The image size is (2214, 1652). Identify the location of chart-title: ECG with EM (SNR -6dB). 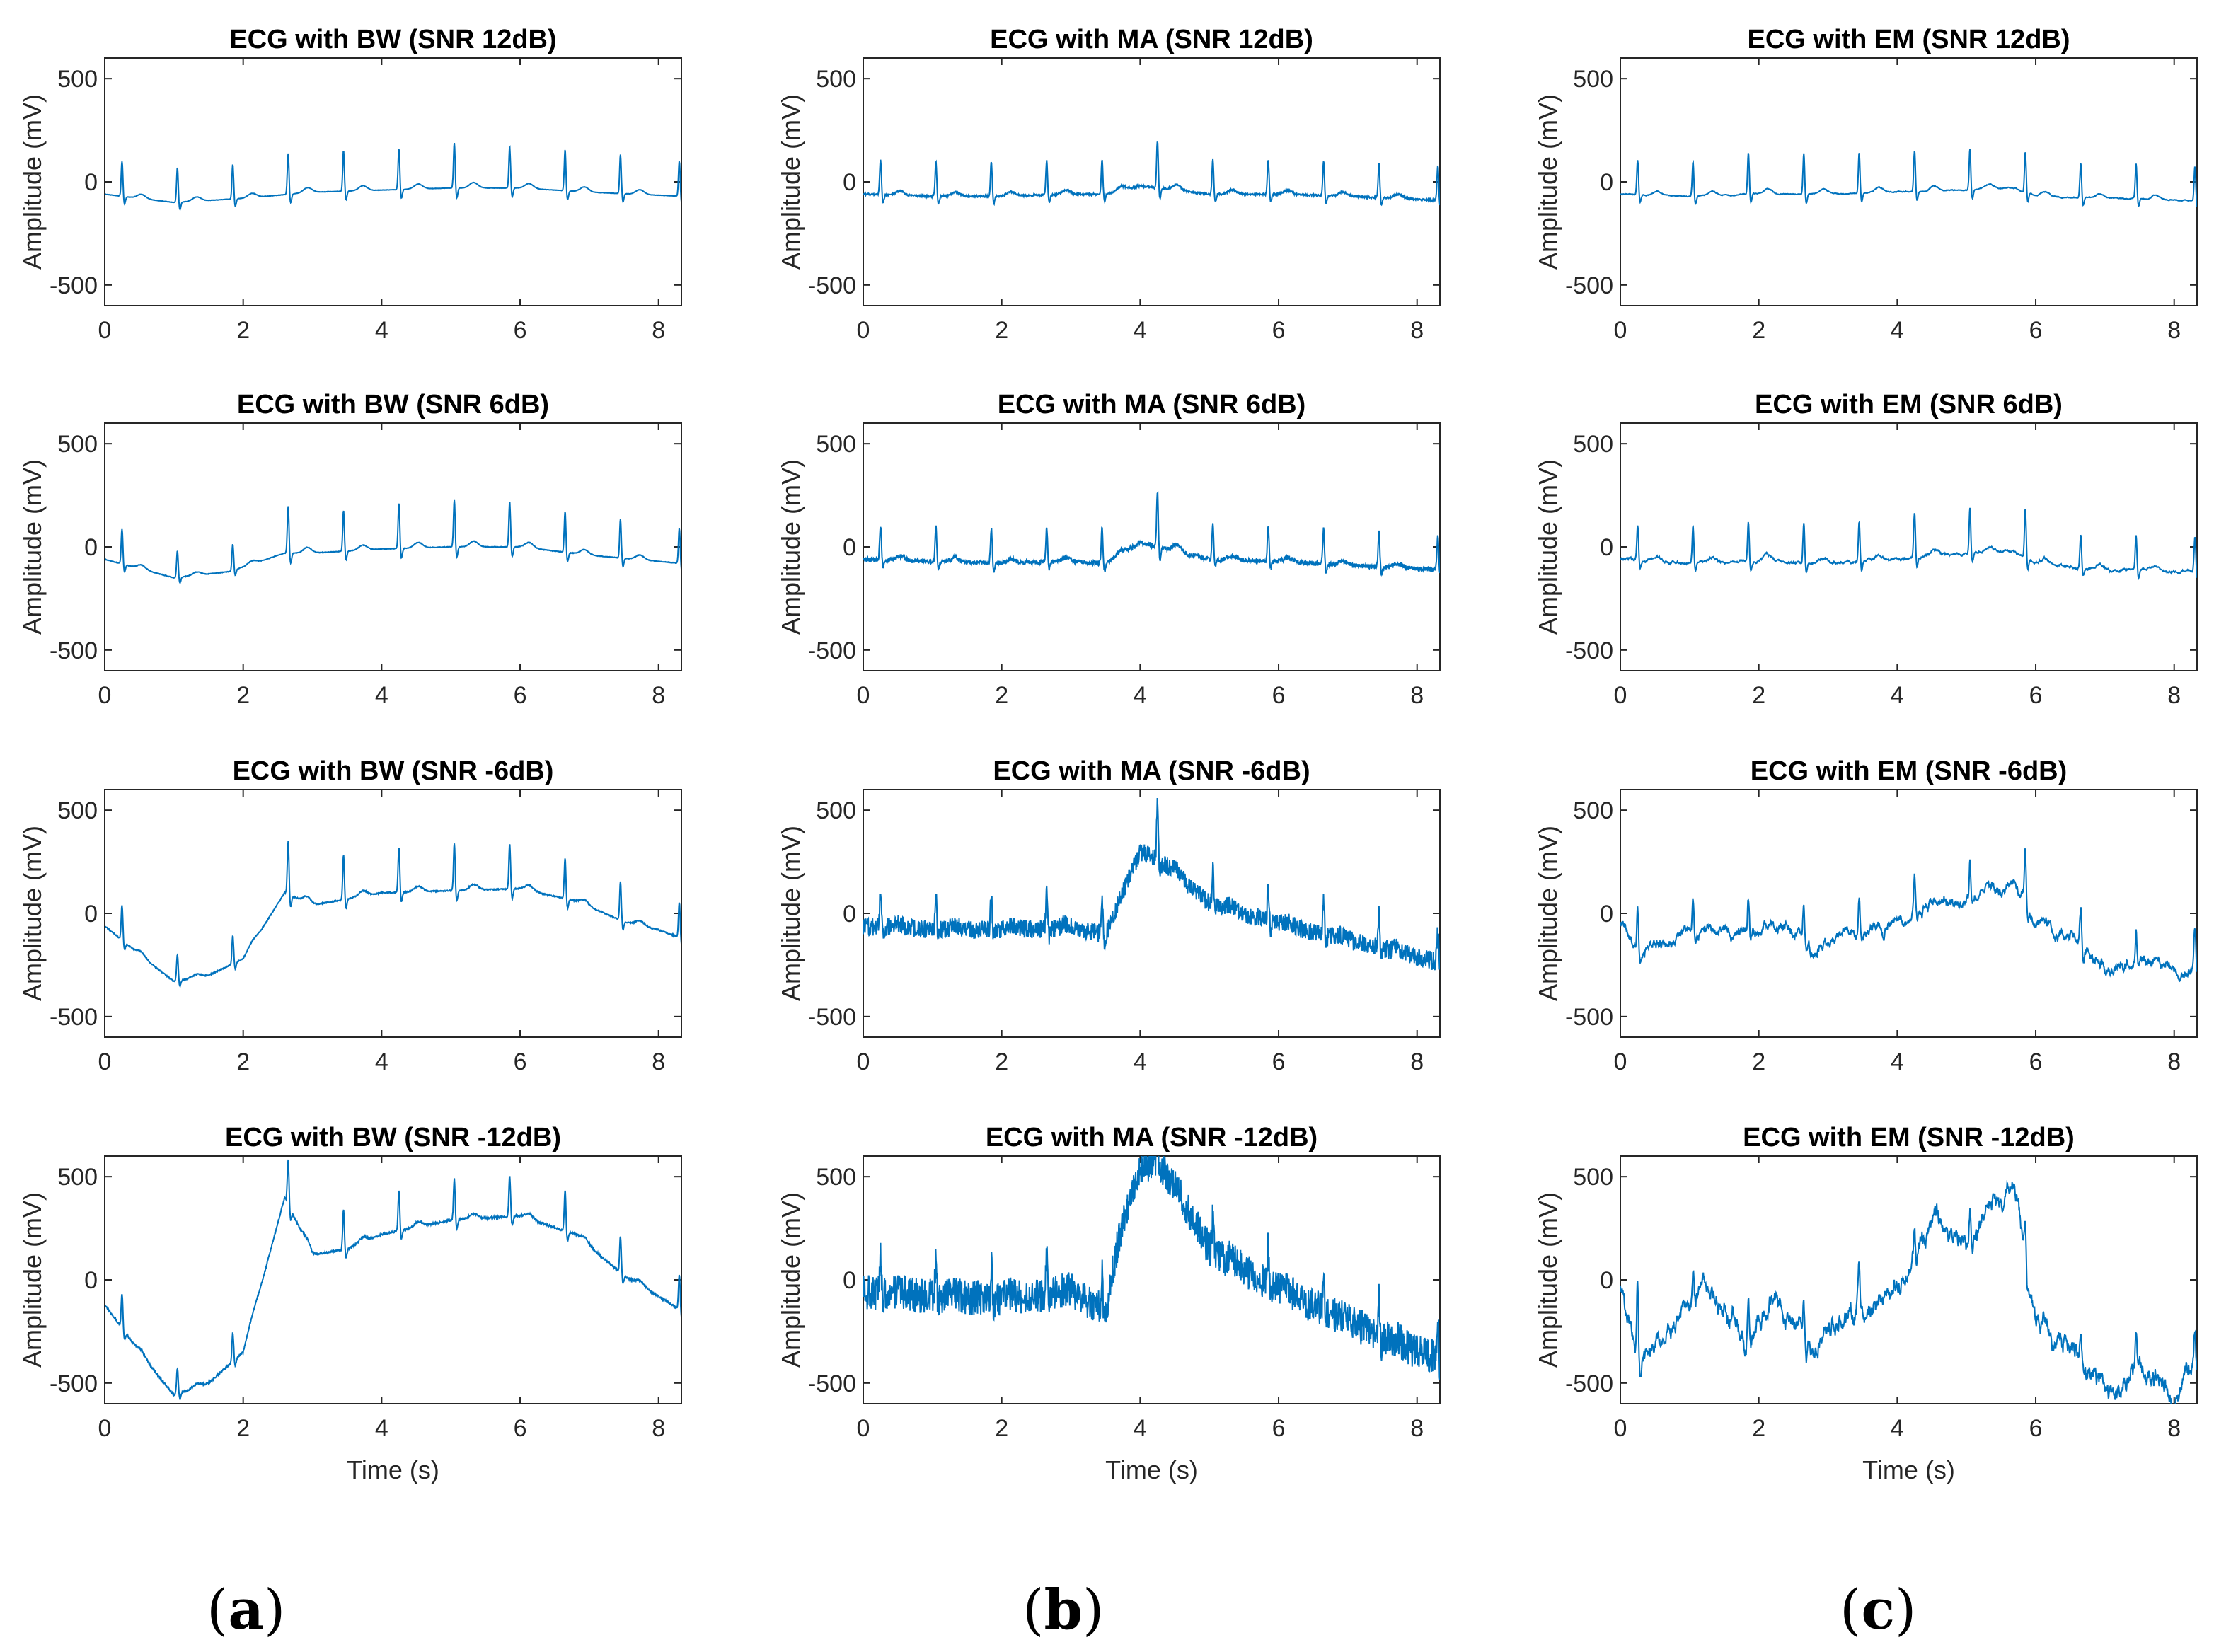
(1910, 771).